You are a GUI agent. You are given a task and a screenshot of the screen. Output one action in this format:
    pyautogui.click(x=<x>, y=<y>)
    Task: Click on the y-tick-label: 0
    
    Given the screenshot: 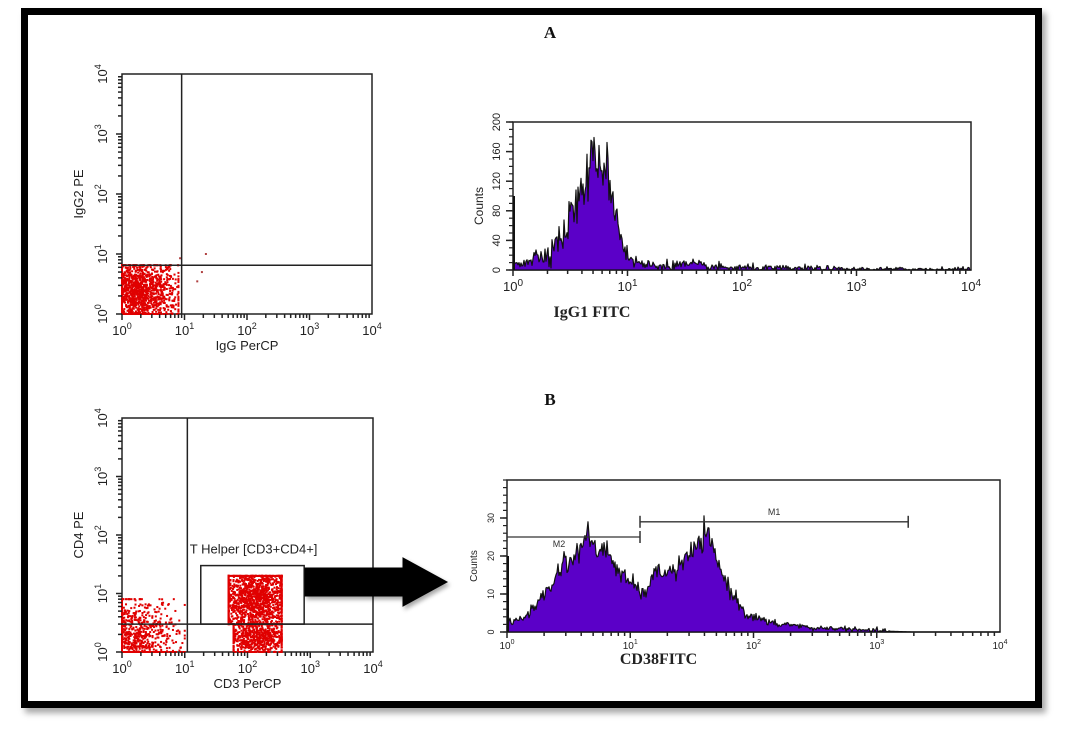 What is the action you would take?
    pyautogui.click(x=491, y=631)
    